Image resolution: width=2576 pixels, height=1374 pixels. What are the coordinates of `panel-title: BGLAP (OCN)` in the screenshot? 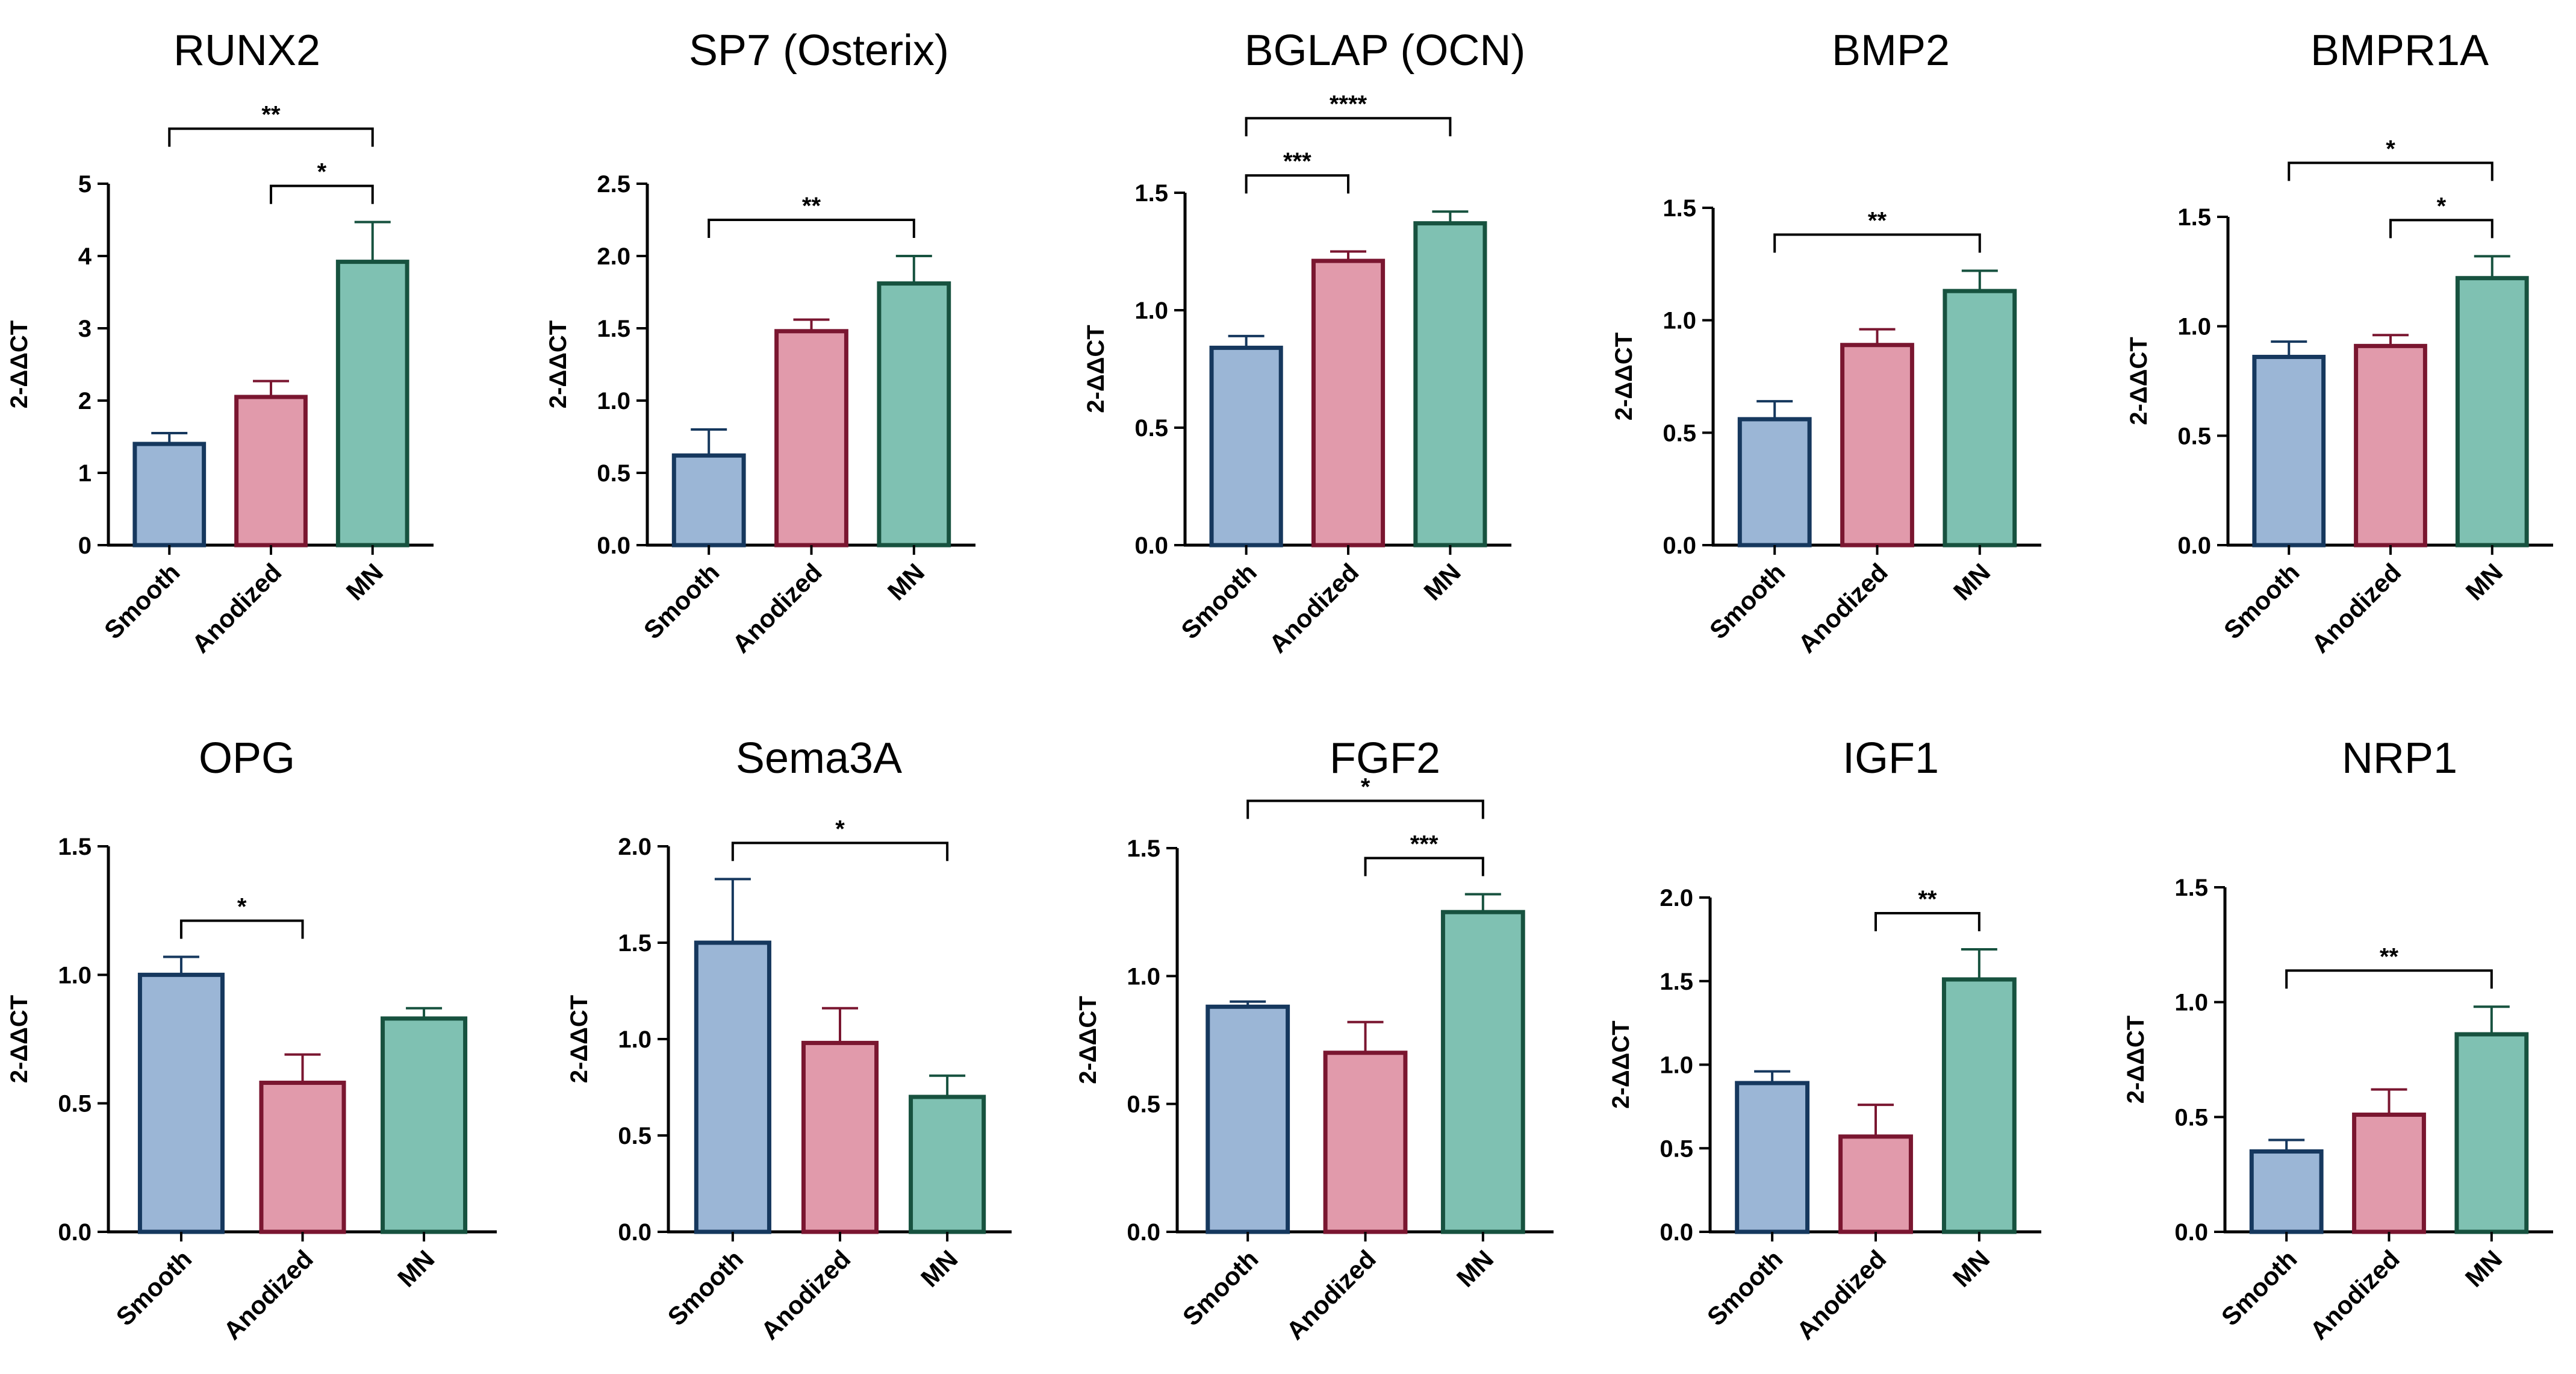 It's located at (1386, 51).